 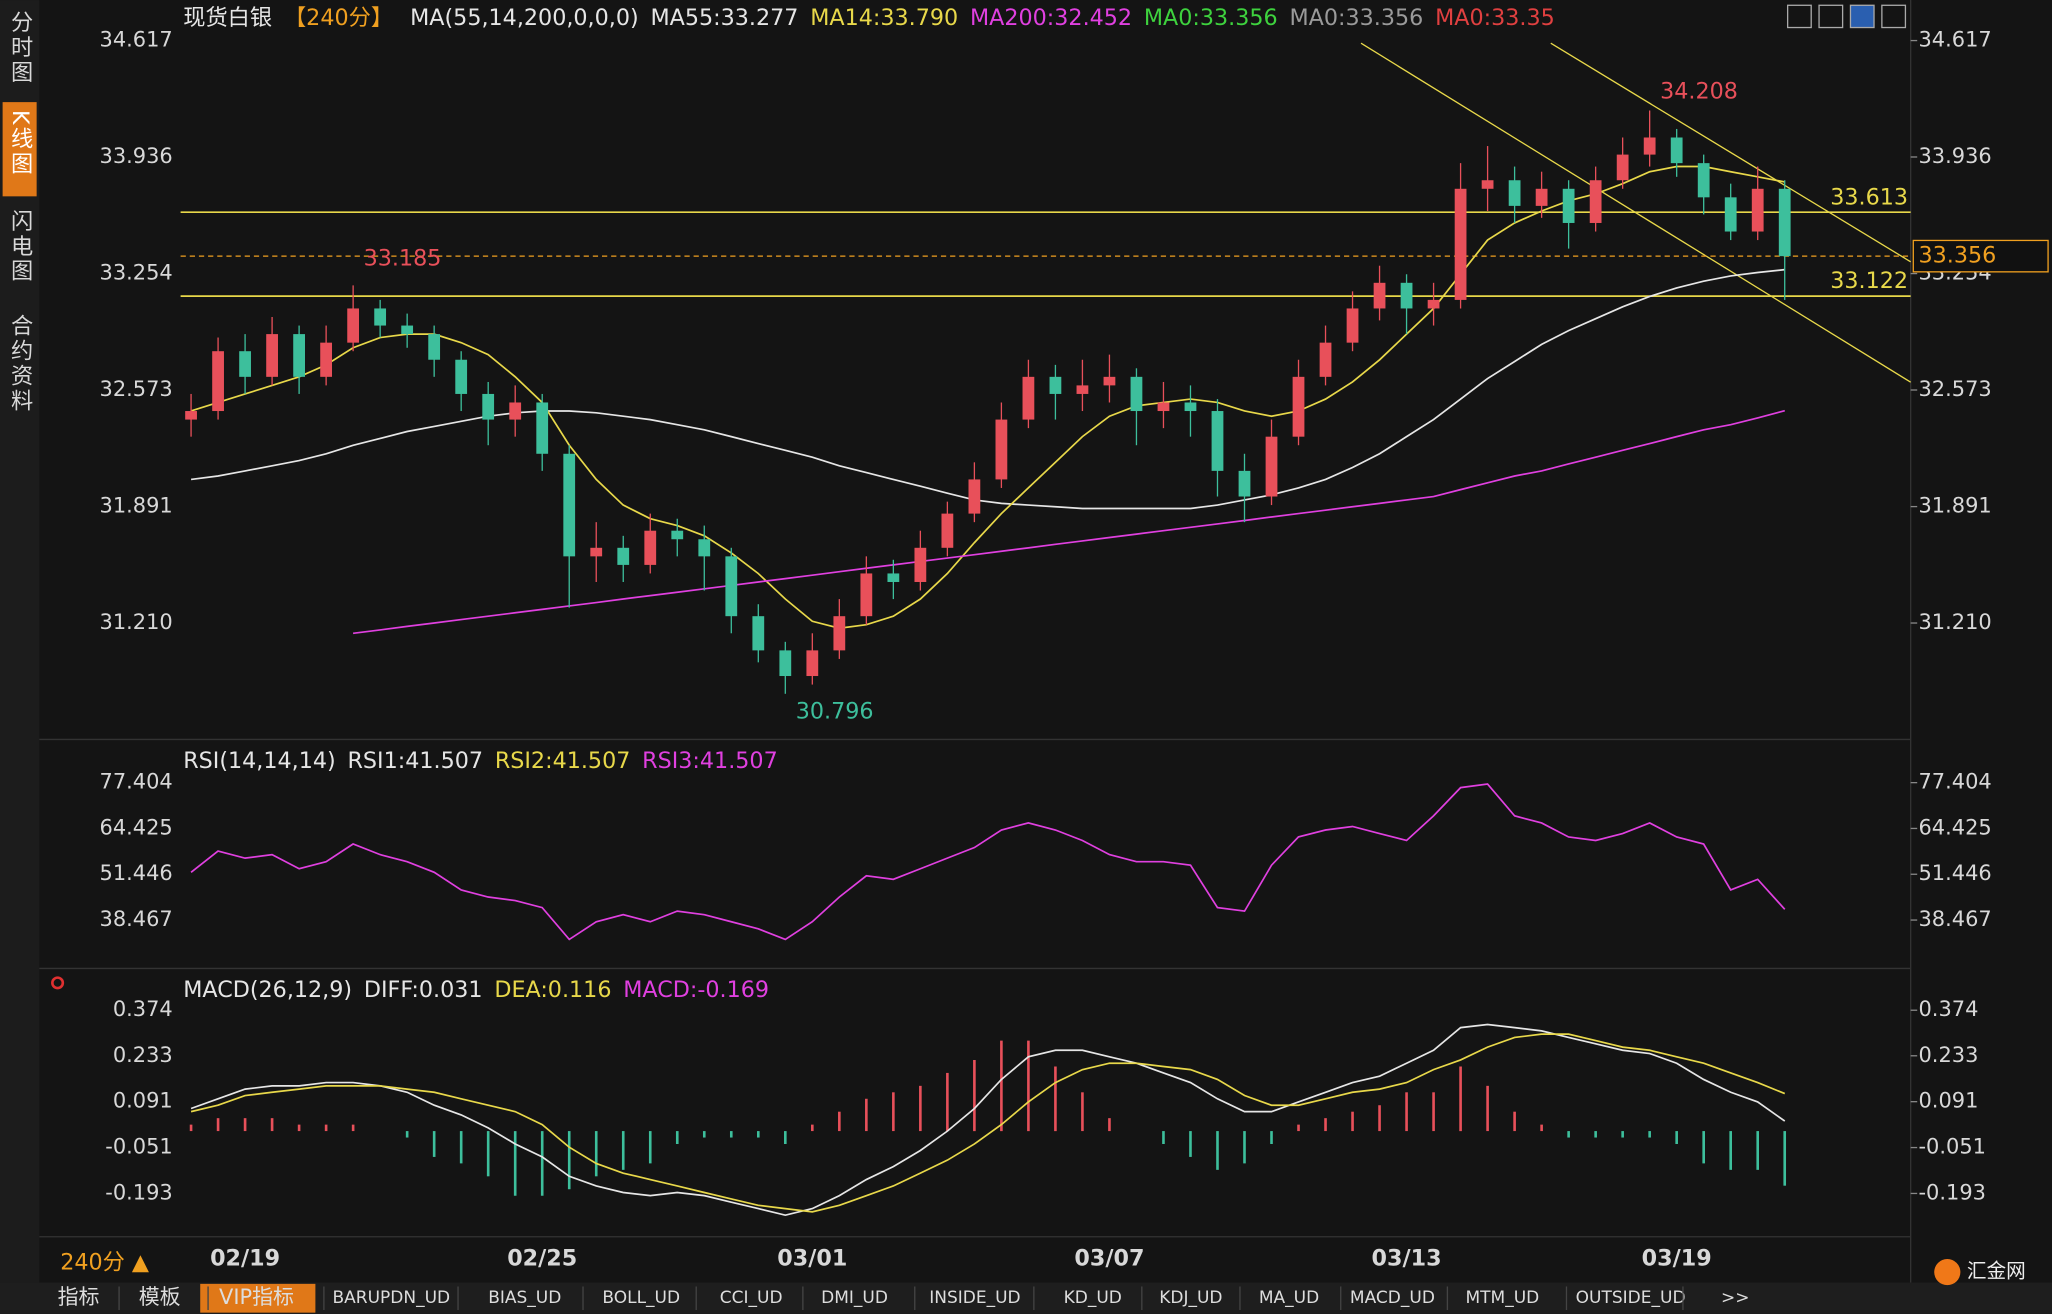 I want to click on tab: 分时图, so click(x=20, y=47).